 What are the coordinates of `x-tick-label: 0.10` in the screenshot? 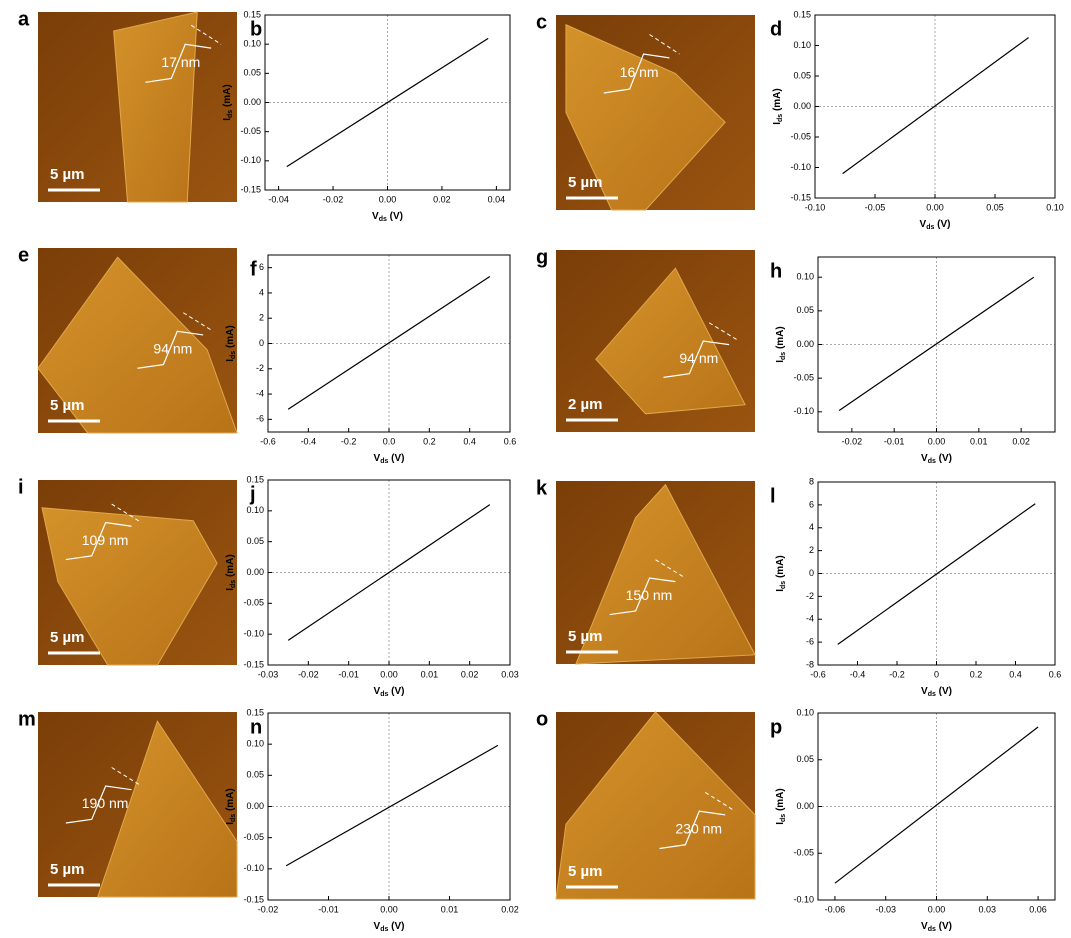 It's located at (1055, 207).